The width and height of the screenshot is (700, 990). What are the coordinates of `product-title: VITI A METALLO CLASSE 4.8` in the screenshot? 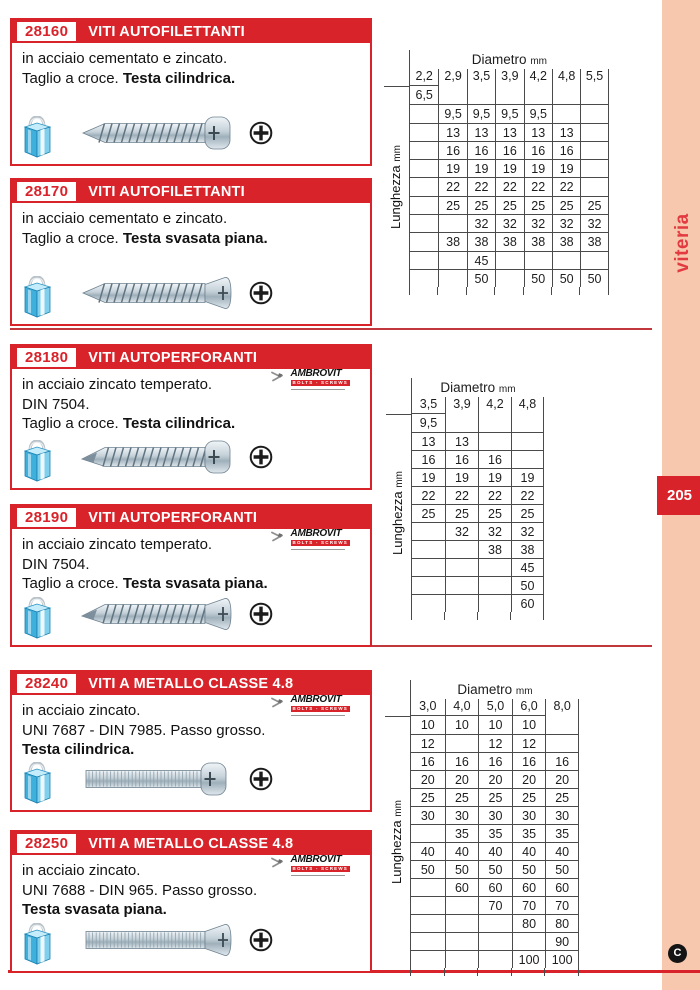 It's located at (191, 843).